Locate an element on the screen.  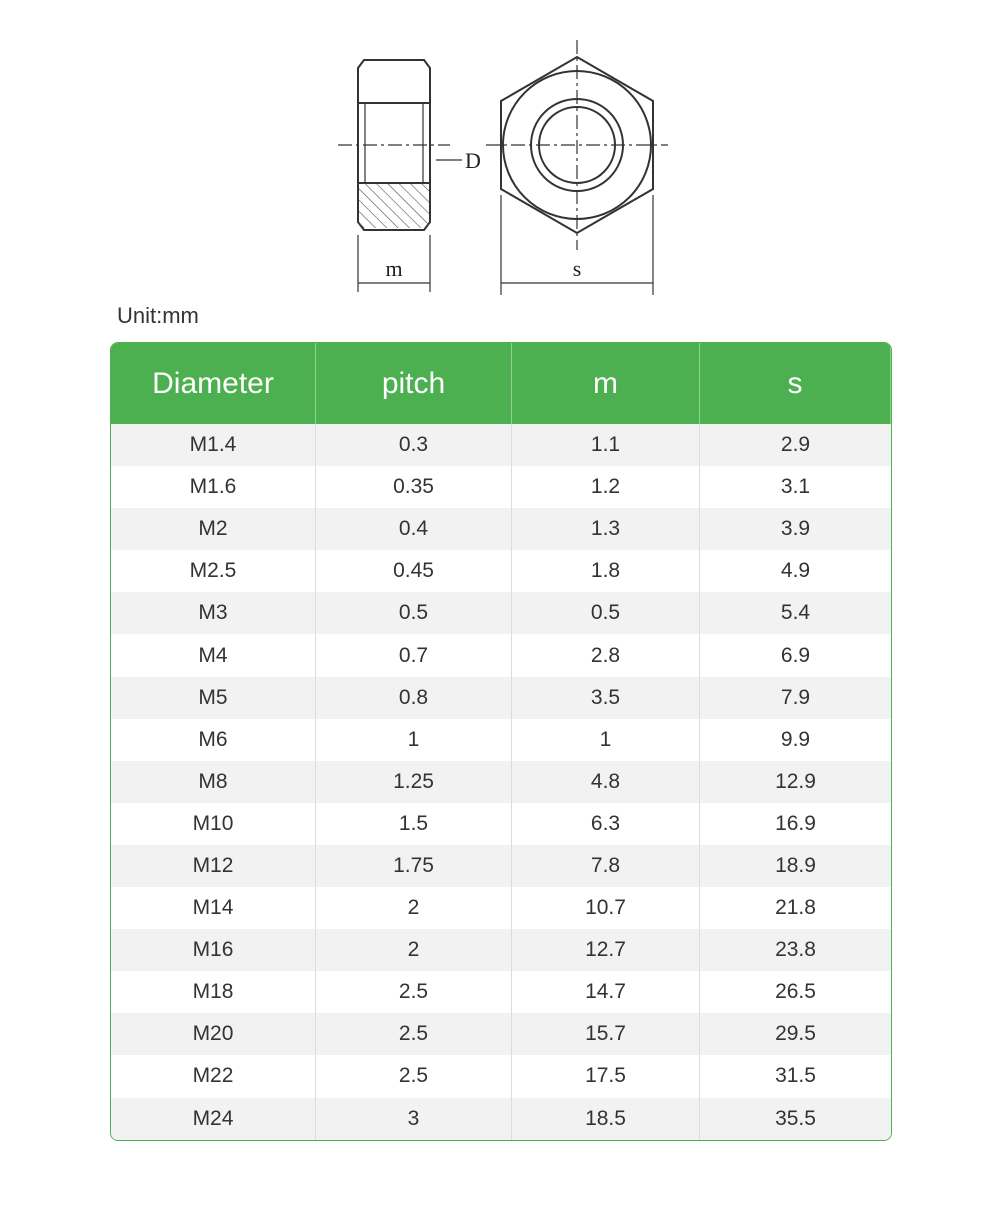
table-cell: M10 is located at coordinates (213, 823).